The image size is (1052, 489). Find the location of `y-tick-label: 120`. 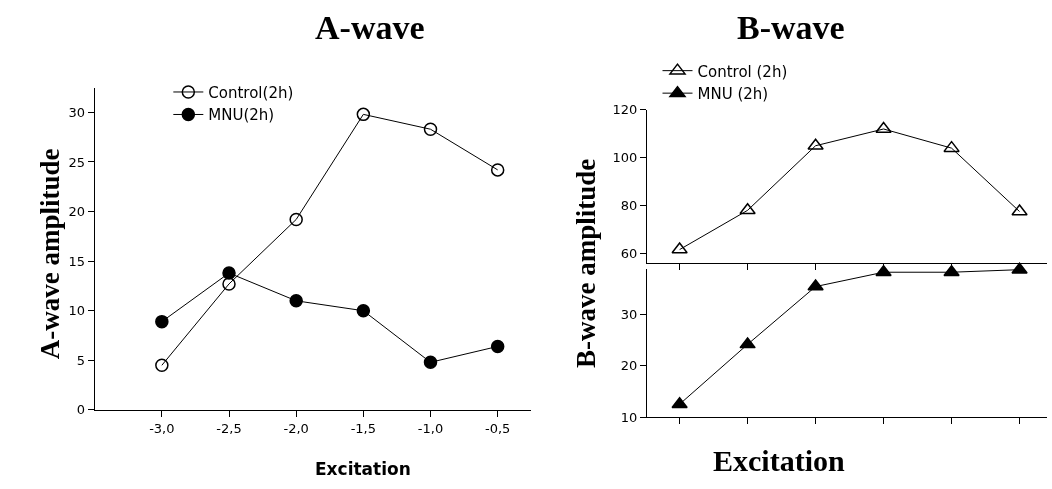

y-tick-label: 120 is located at coordinates (625, 110).